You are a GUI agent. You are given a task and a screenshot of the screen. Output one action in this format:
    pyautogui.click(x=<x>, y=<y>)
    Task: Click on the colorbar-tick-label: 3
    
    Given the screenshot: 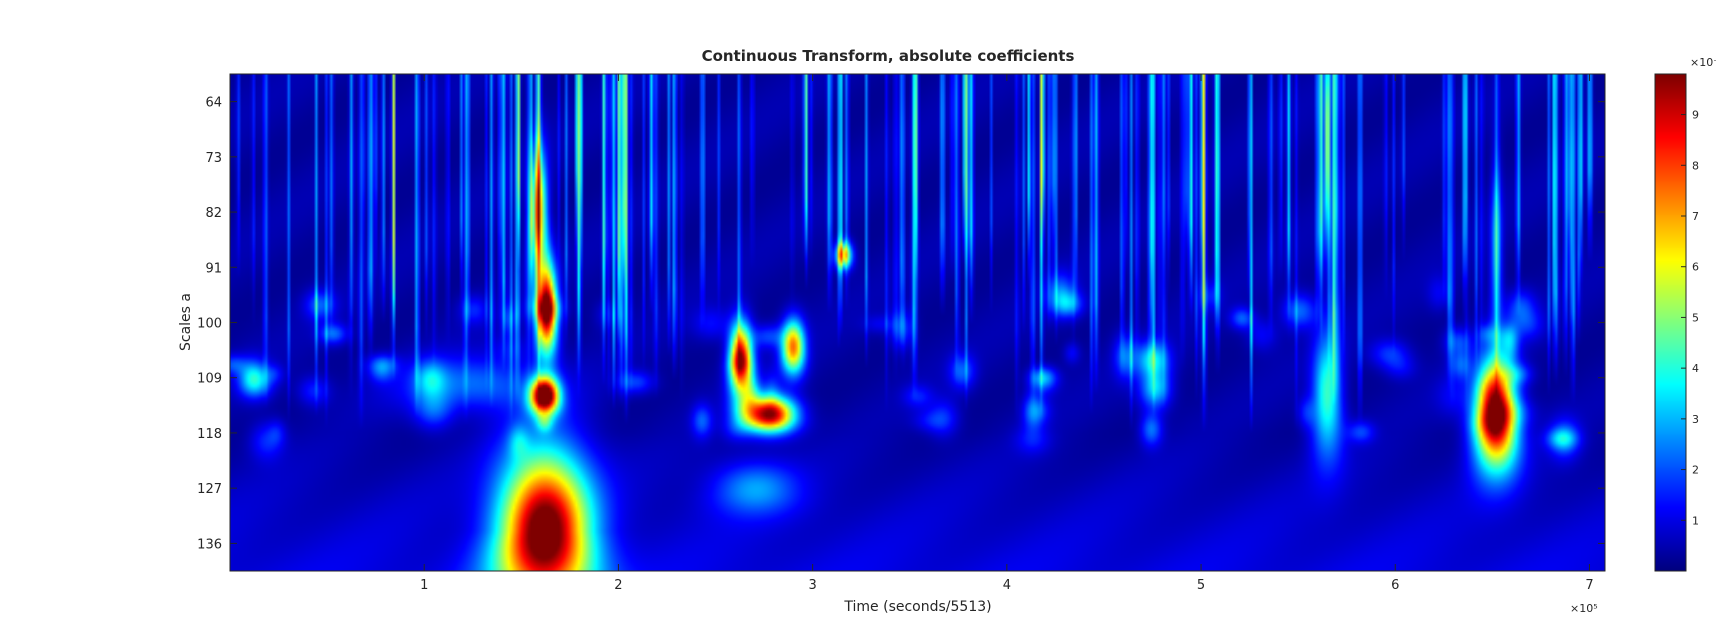 What is the action you would take?
    pyautogui.click(x=1695, y=419)
    